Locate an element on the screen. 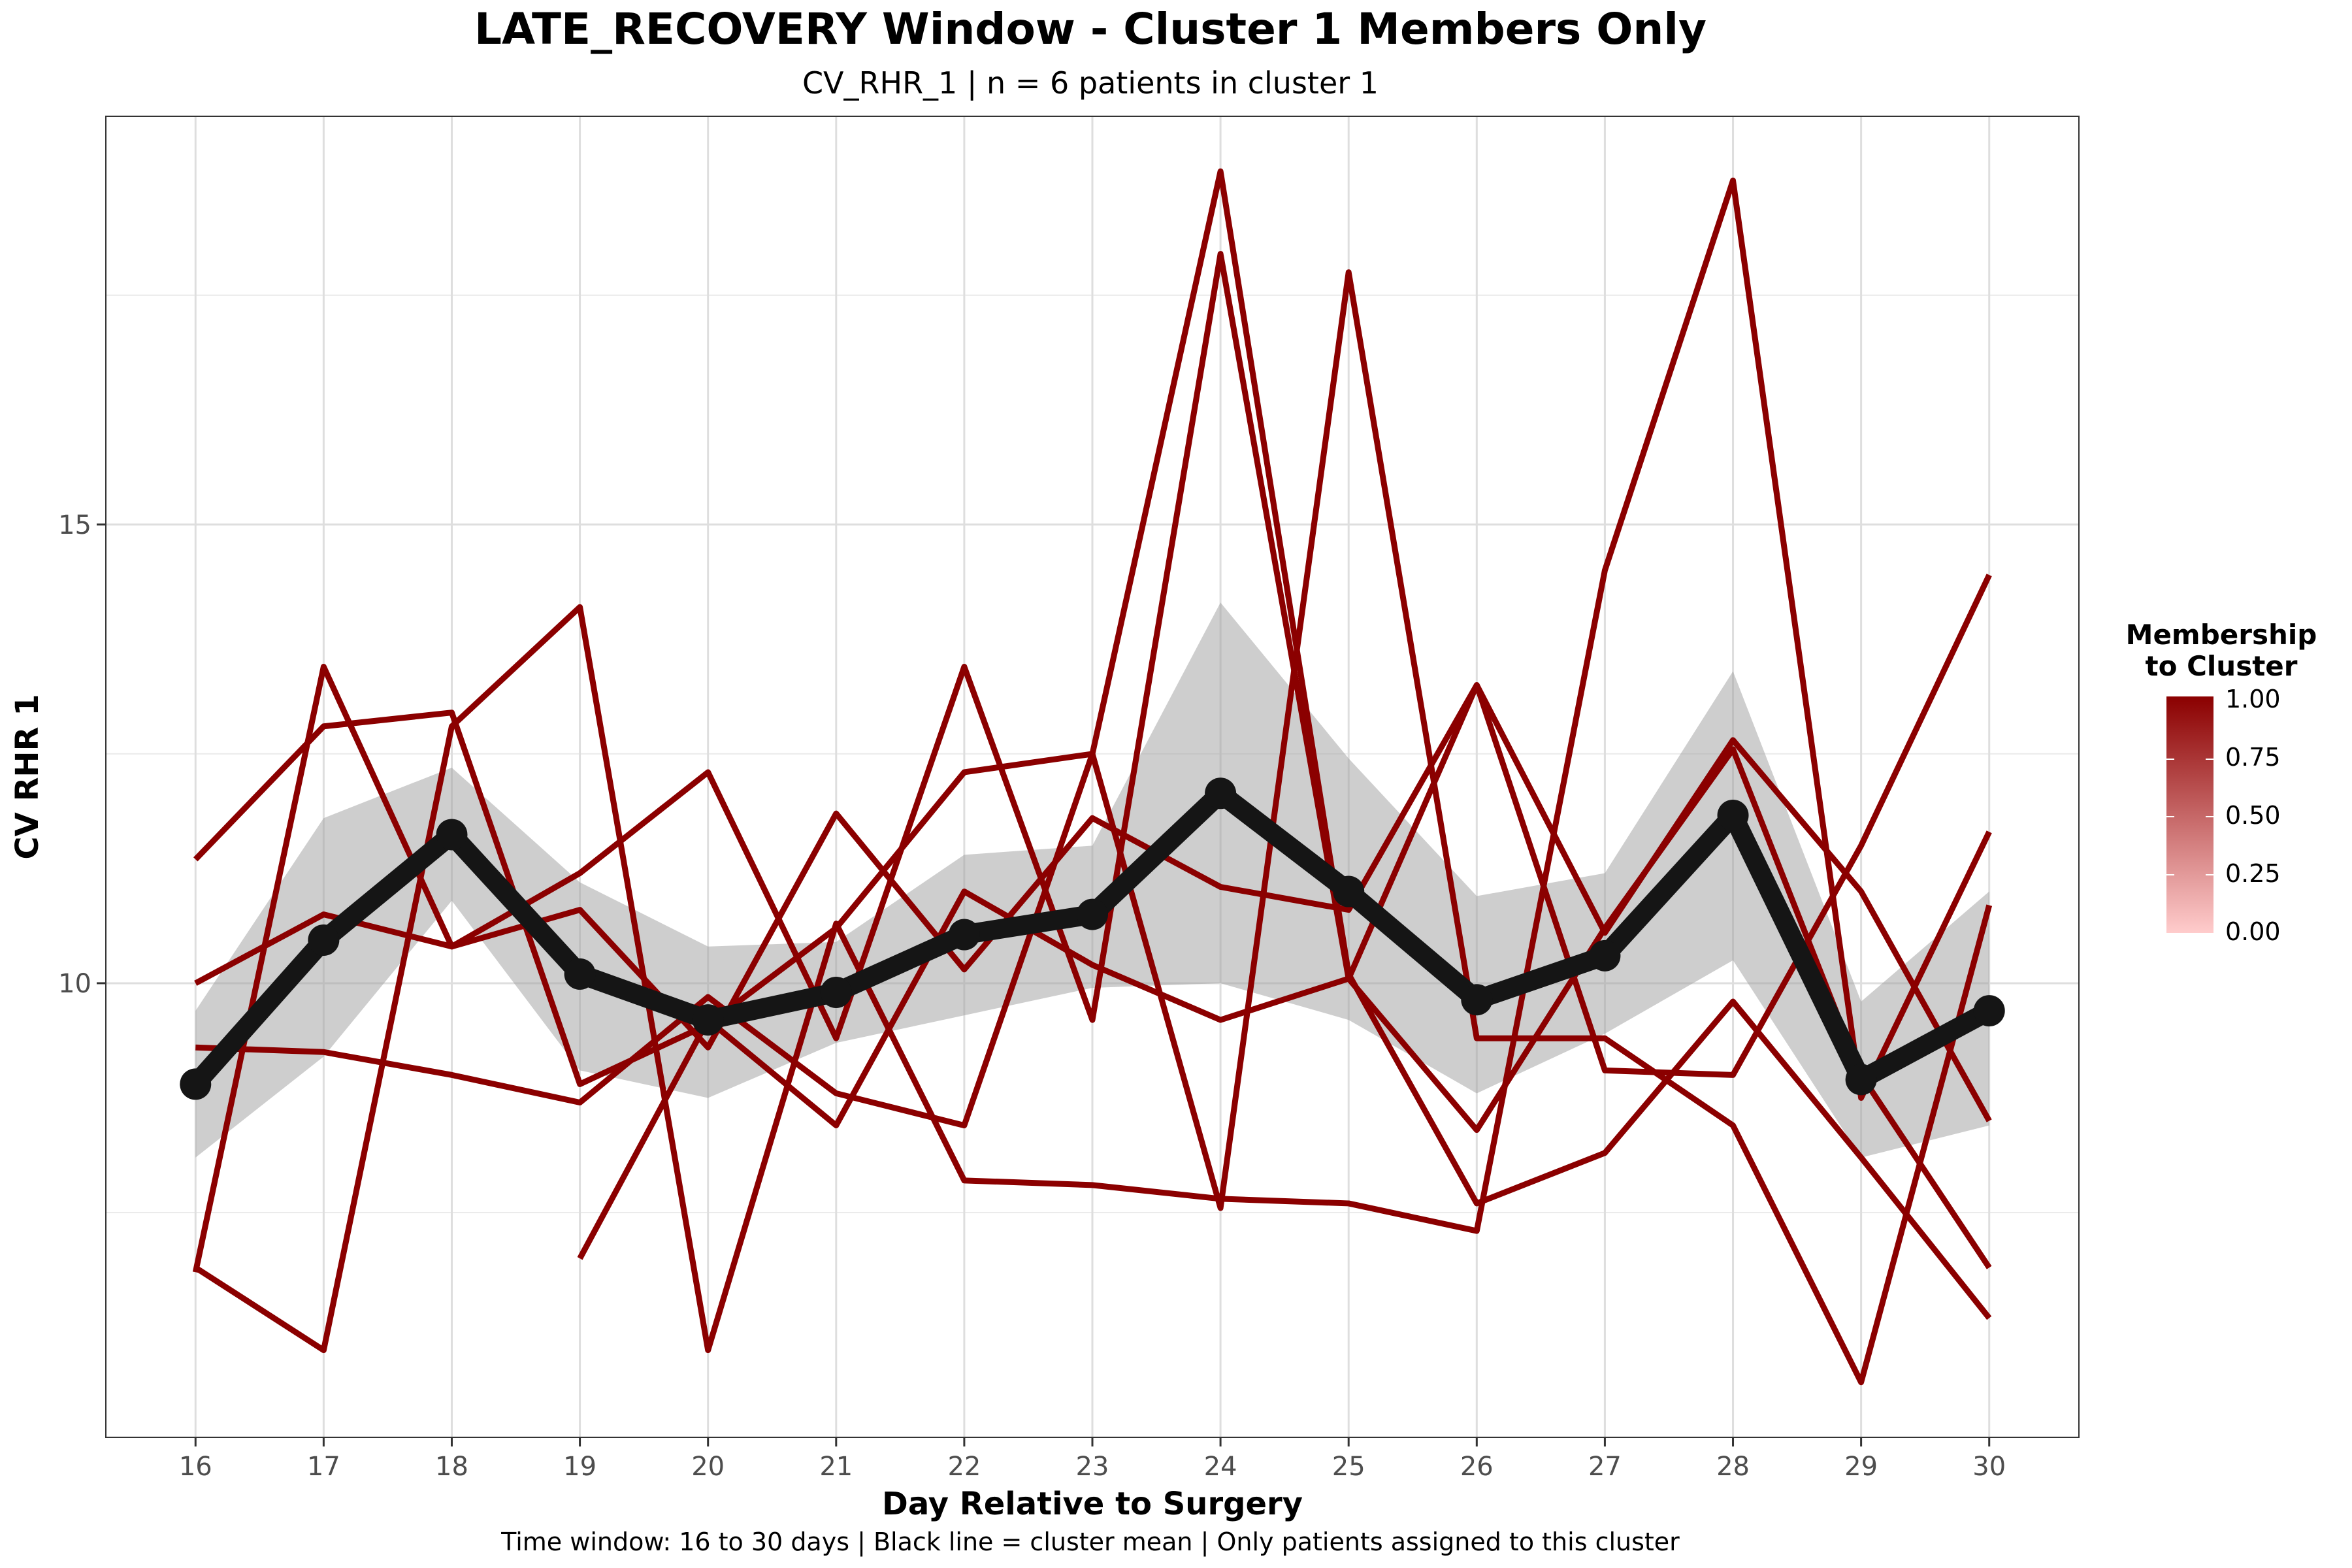 Image resolution: width=2352 pixels, height=1568 pixels. x-tick-label: 23 is located at coordinates (1092, 1467).